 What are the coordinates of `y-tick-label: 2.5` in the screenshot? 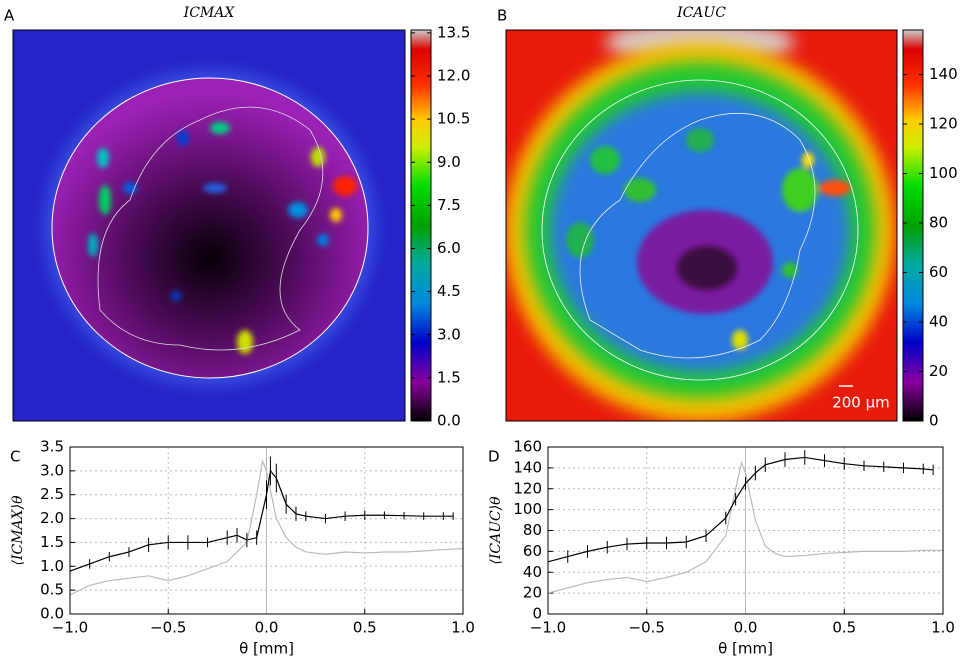 It's located at (52, 494).